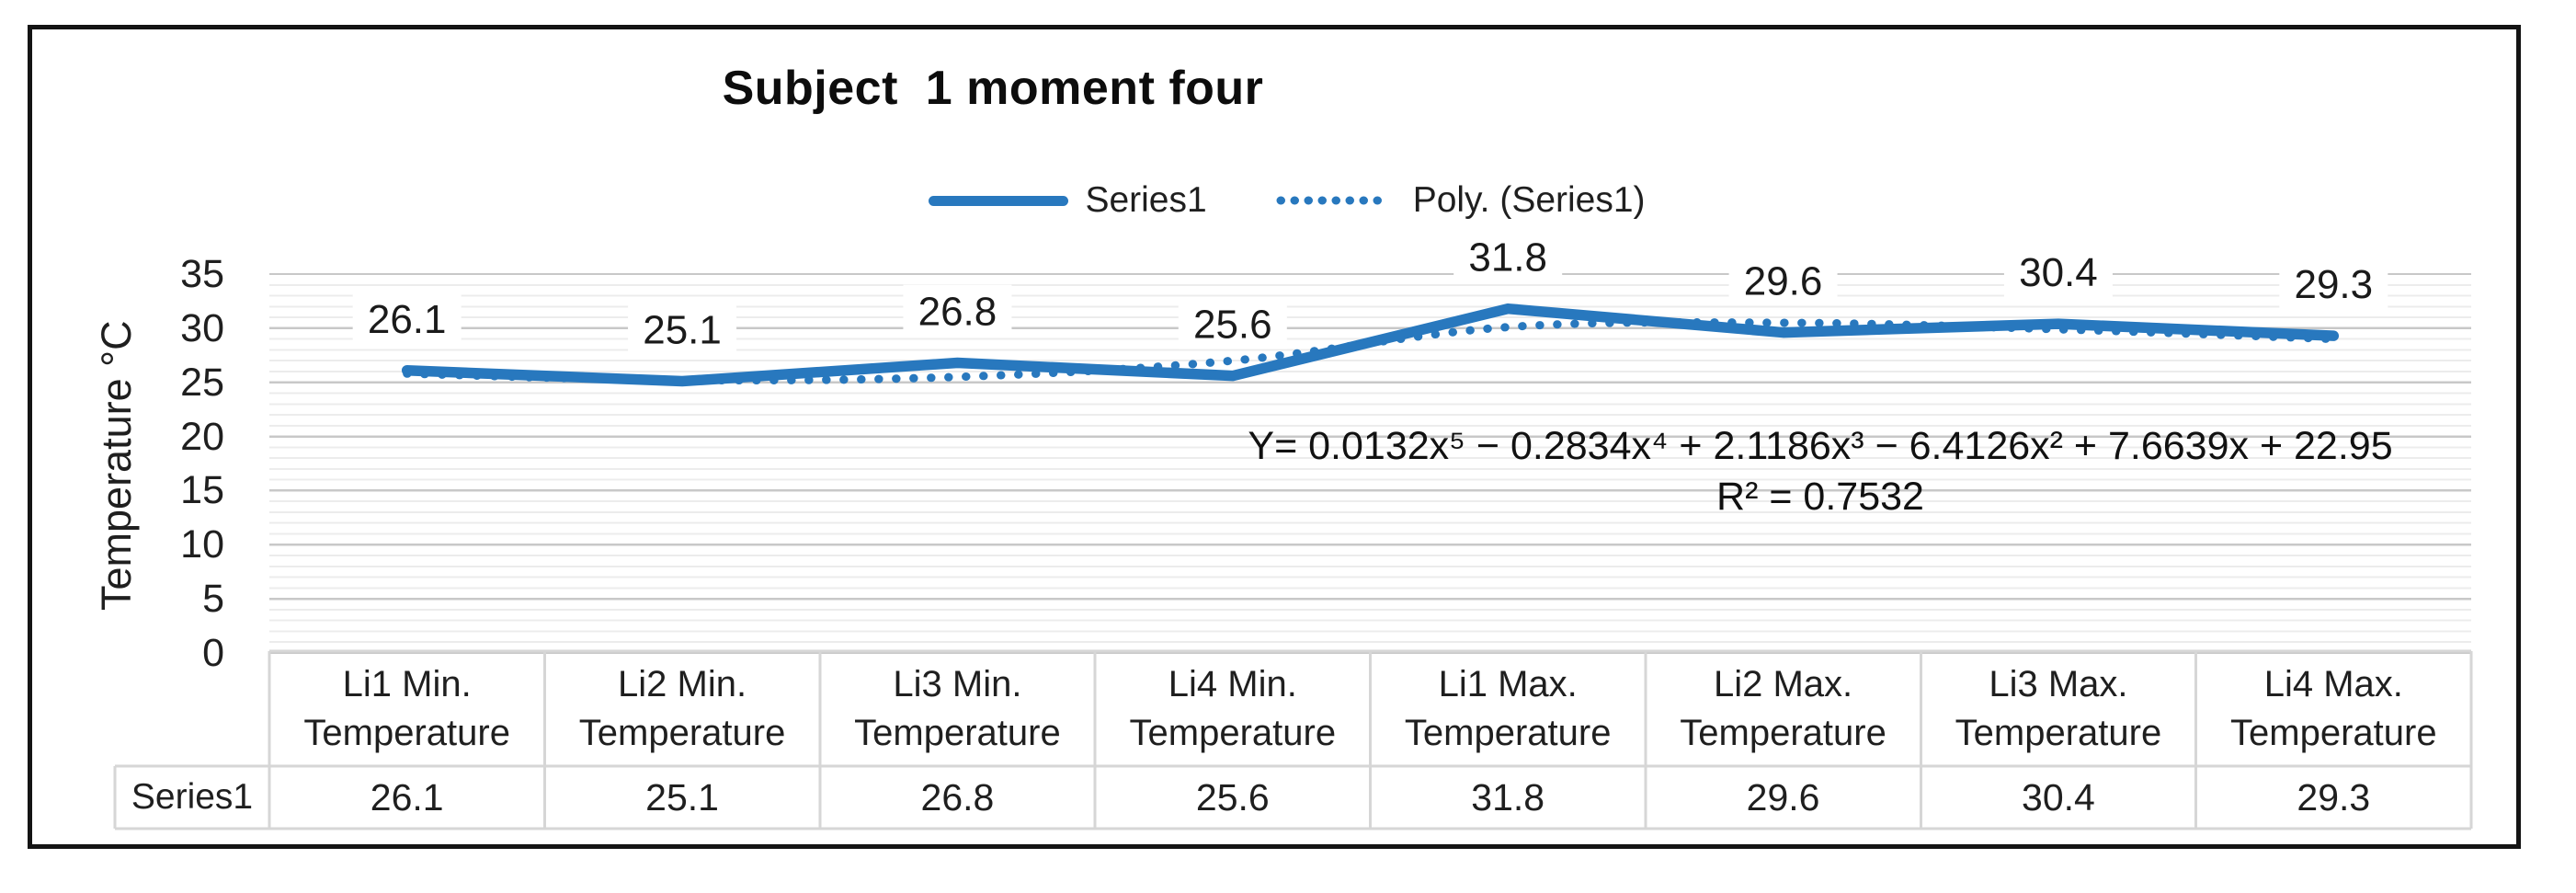  What do you see at coordinates (407, 797) in the screenshot?
I see `table-value-cell: 26.1` at bounding box center [407, 797].